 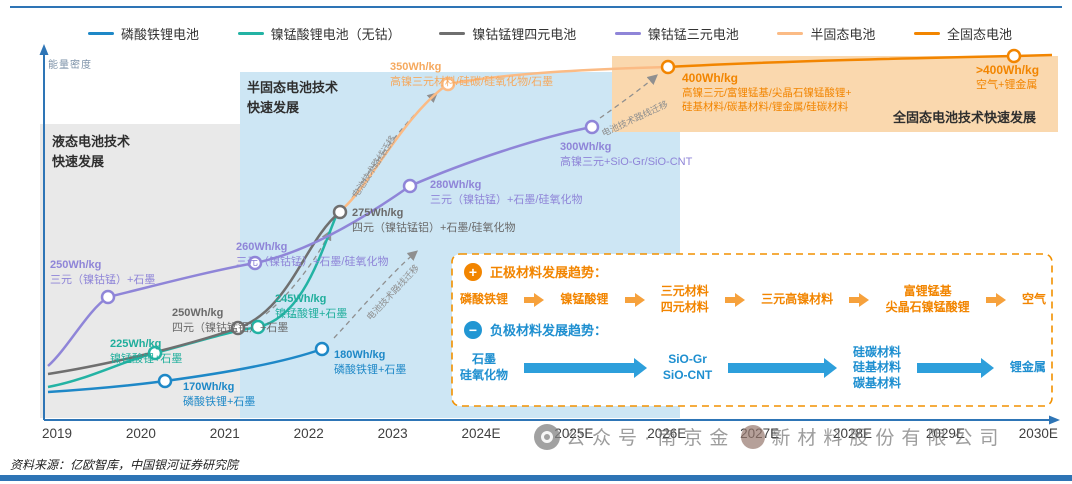 What do you see at coordinates (473, 271) in the screenshot?
I see `plus-icon: +` at bounding box center [473, 271].